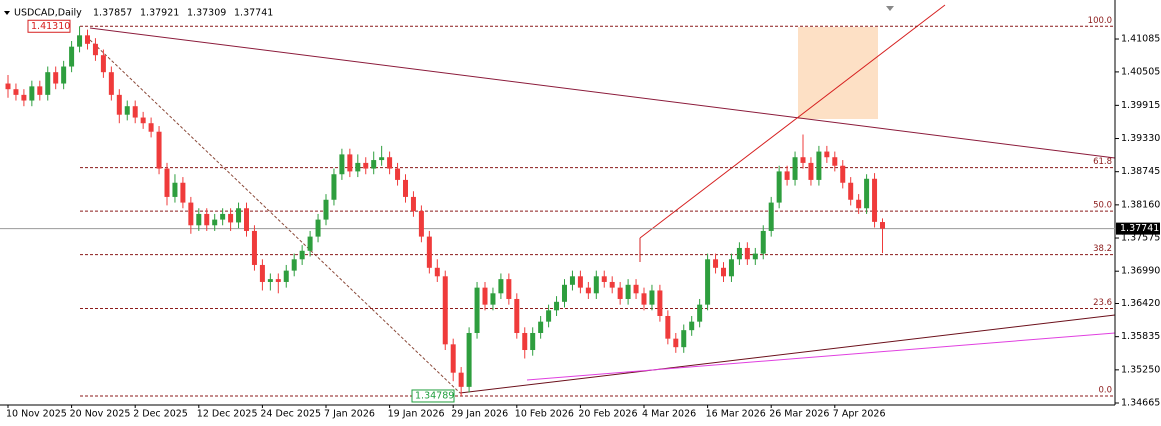 The width and height of the screenshot is (1161, 426). What do you see at coordinates (544, 414) in the screenshot?
I see `x-tick-label: 10 Feb 2026` at bounding box center [544, 414].